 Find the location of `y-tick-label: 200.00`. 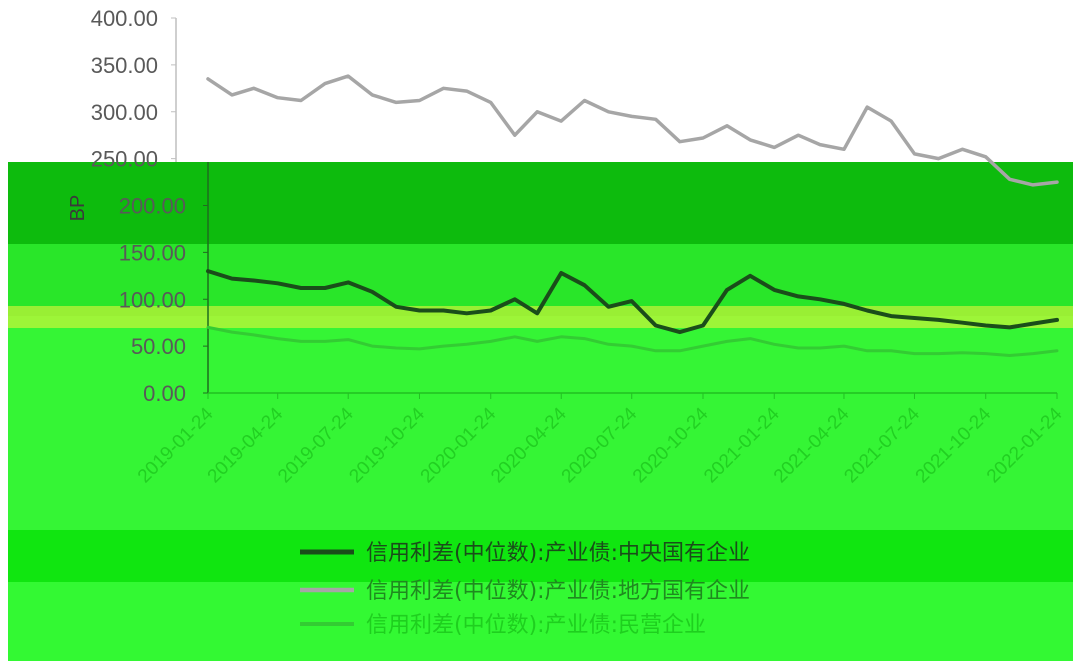

y-tick-label: 200.00 is located at coordinates (152, 206).